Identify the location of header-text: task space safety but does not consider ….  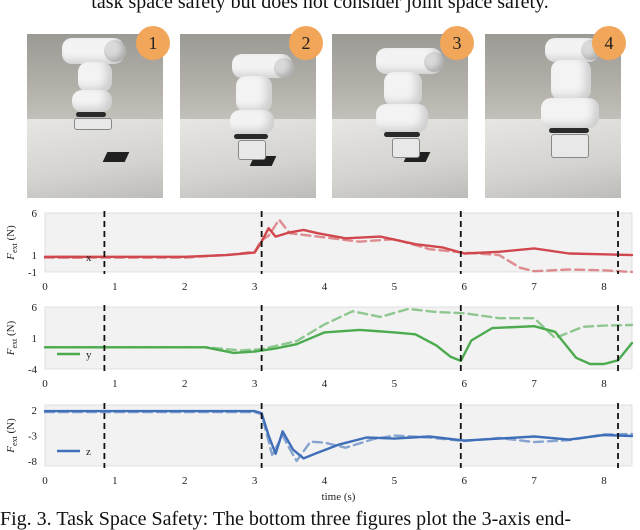
(320, 6).